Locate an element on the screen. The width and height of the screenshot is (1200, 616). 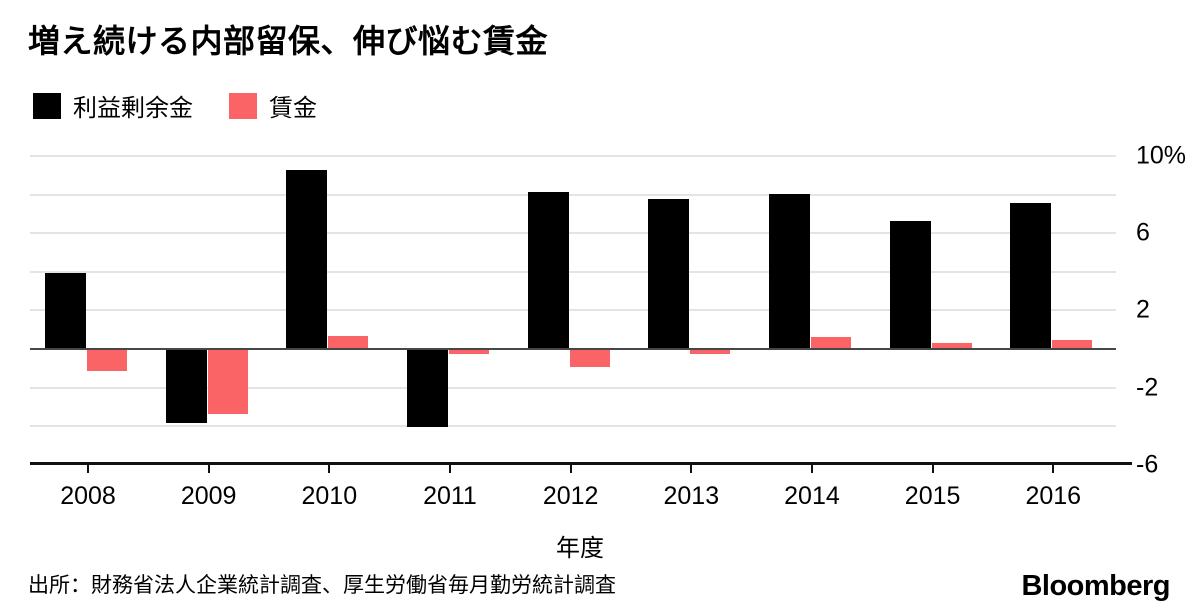
y-tick-label: 6 is located at coordinates (1143, 232).